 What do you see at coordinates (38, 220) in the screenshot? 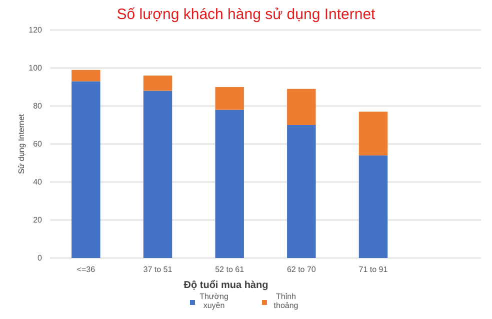
I see `y-tick-label: 20` at bounding box center [38, 220].